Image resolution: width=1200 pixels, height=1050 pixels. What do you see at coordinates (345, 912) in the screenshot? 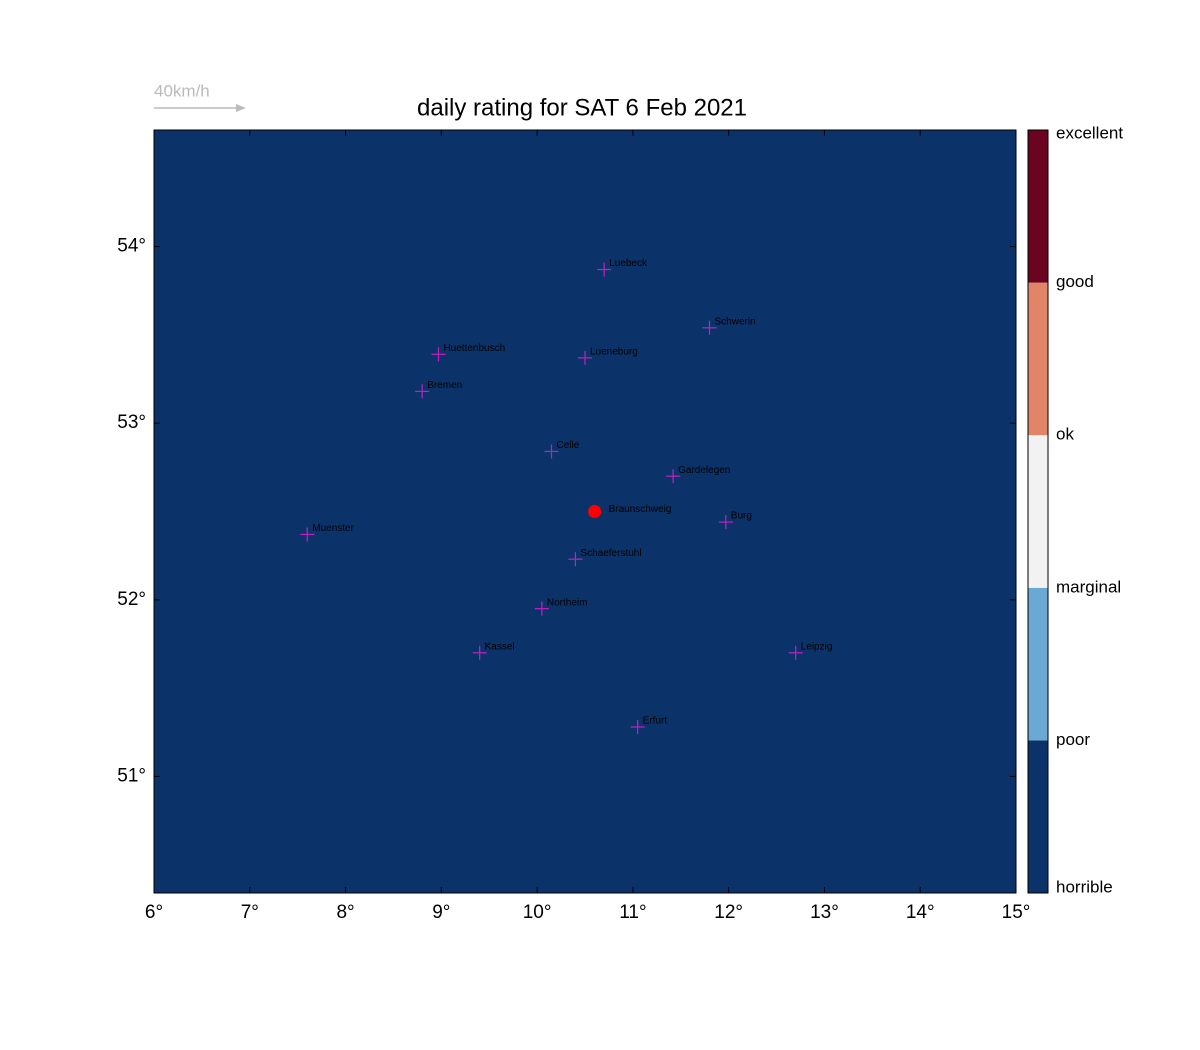
I see `x-tick-label: 8°` at bounding box center [345, 912].